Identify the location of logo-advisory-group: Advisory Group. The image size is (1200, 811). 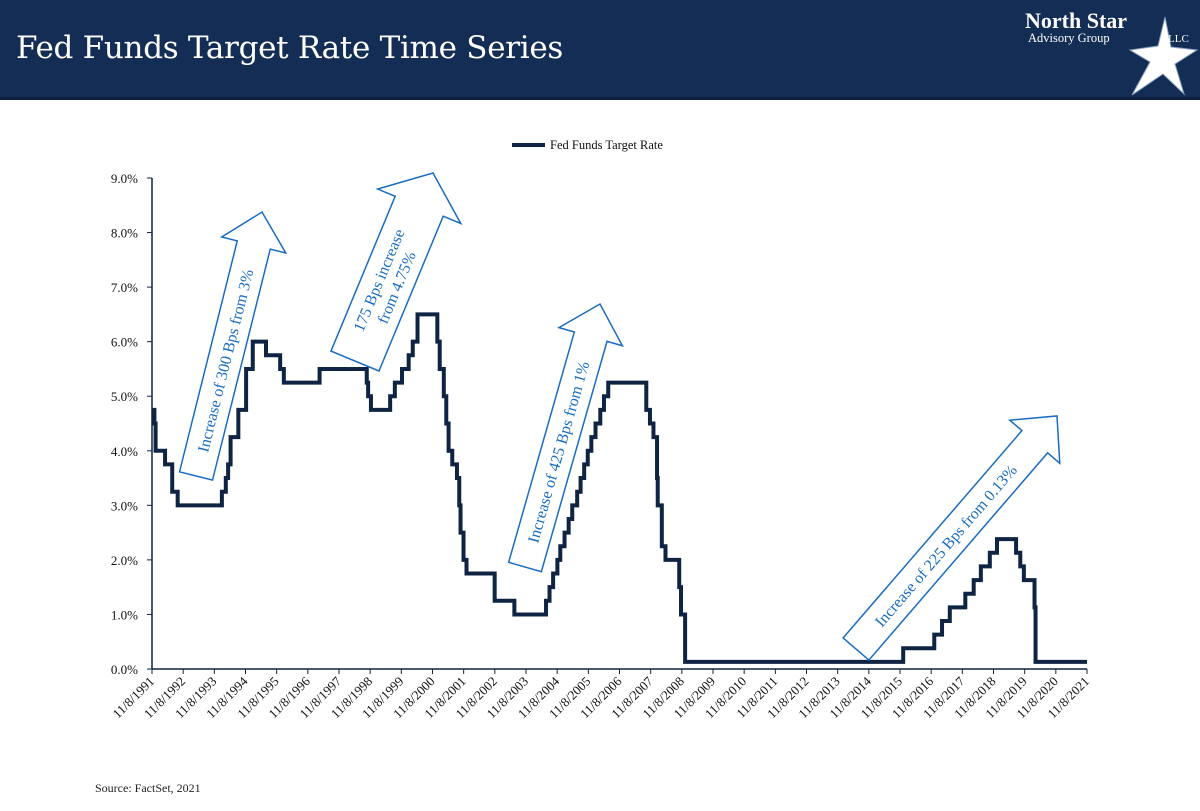
(1069, 38).